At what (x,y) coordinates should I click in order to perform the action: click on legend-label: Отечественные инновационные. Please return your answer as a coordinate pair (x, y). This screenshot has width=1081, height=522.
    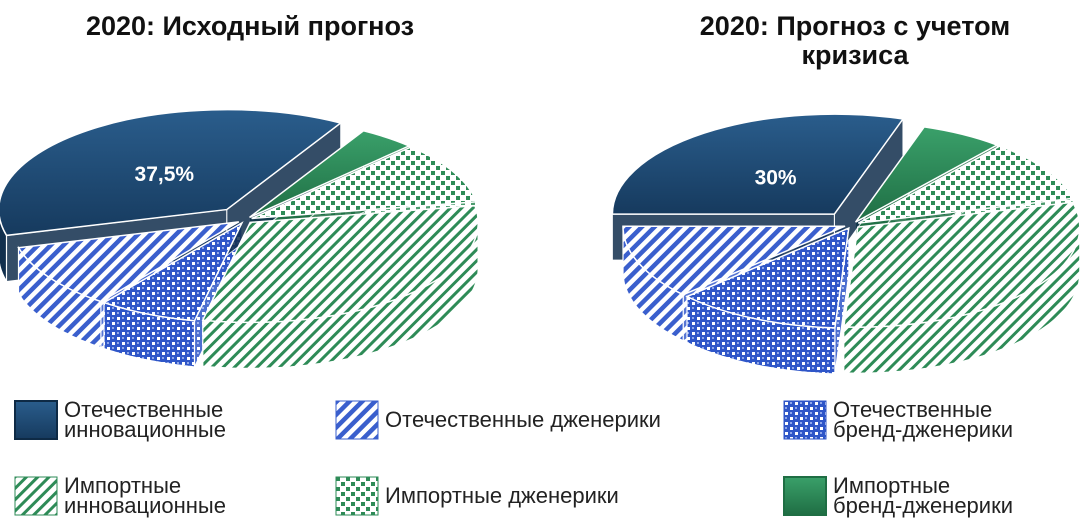
    Looking at the image, I should click on (145, 419).